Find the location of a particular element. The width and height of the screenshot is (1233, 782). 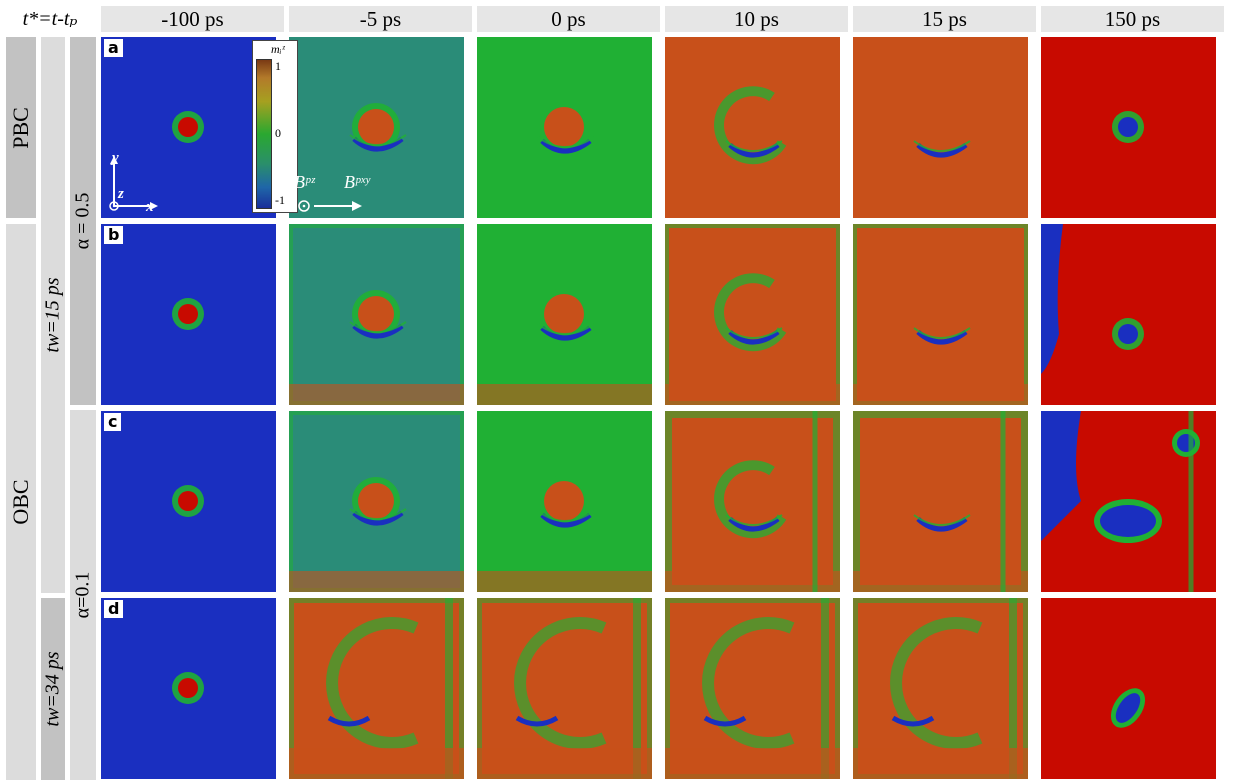

axis-y-label: y is located at coordinates (115, 158).